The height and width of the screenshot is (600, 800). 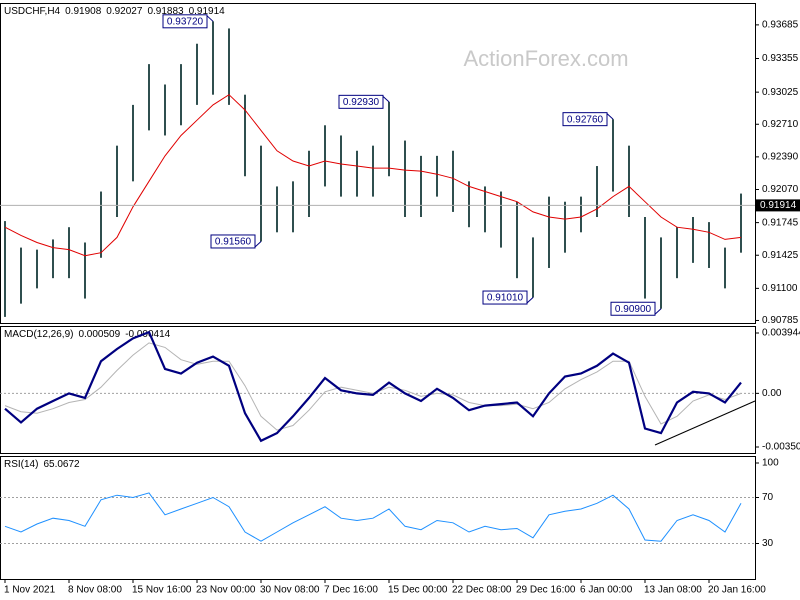 What do you see at coordinates (124, 11) in the screenshot?
I see `header-value: 0.92027` at bounding box center [124, 11].